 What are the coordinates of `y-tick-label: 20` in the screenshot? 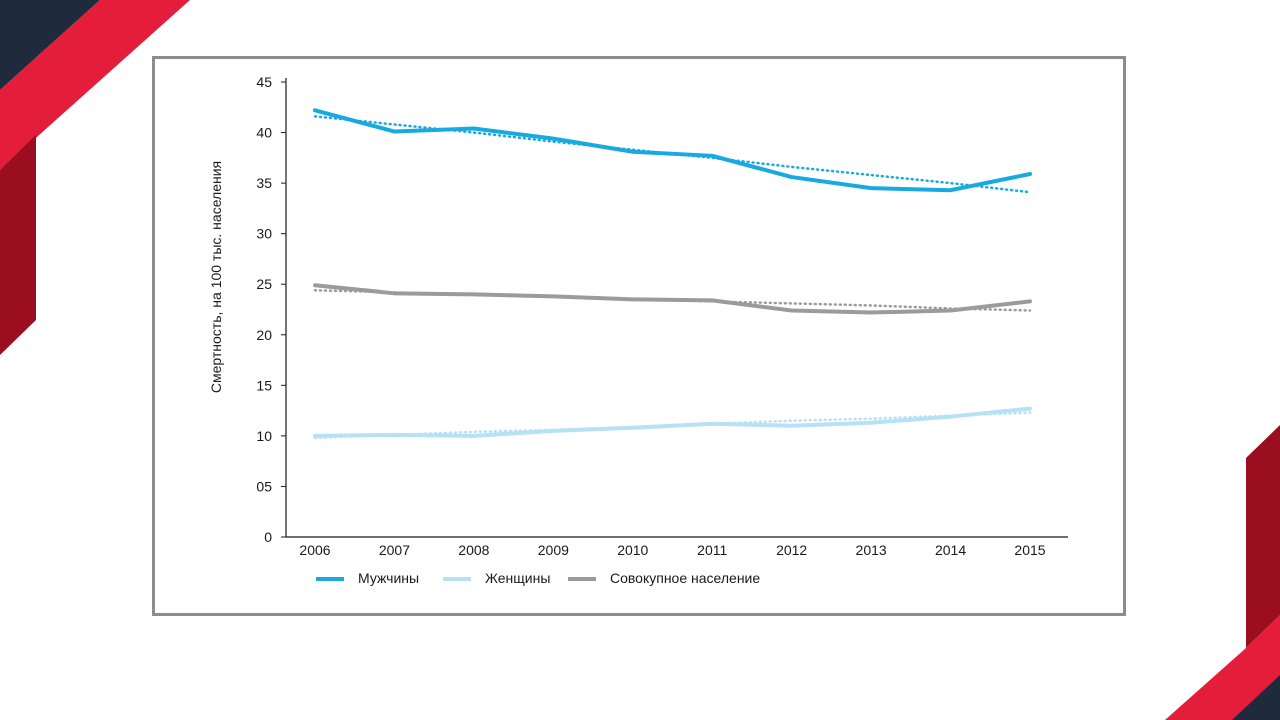 It's located at (264, 335).